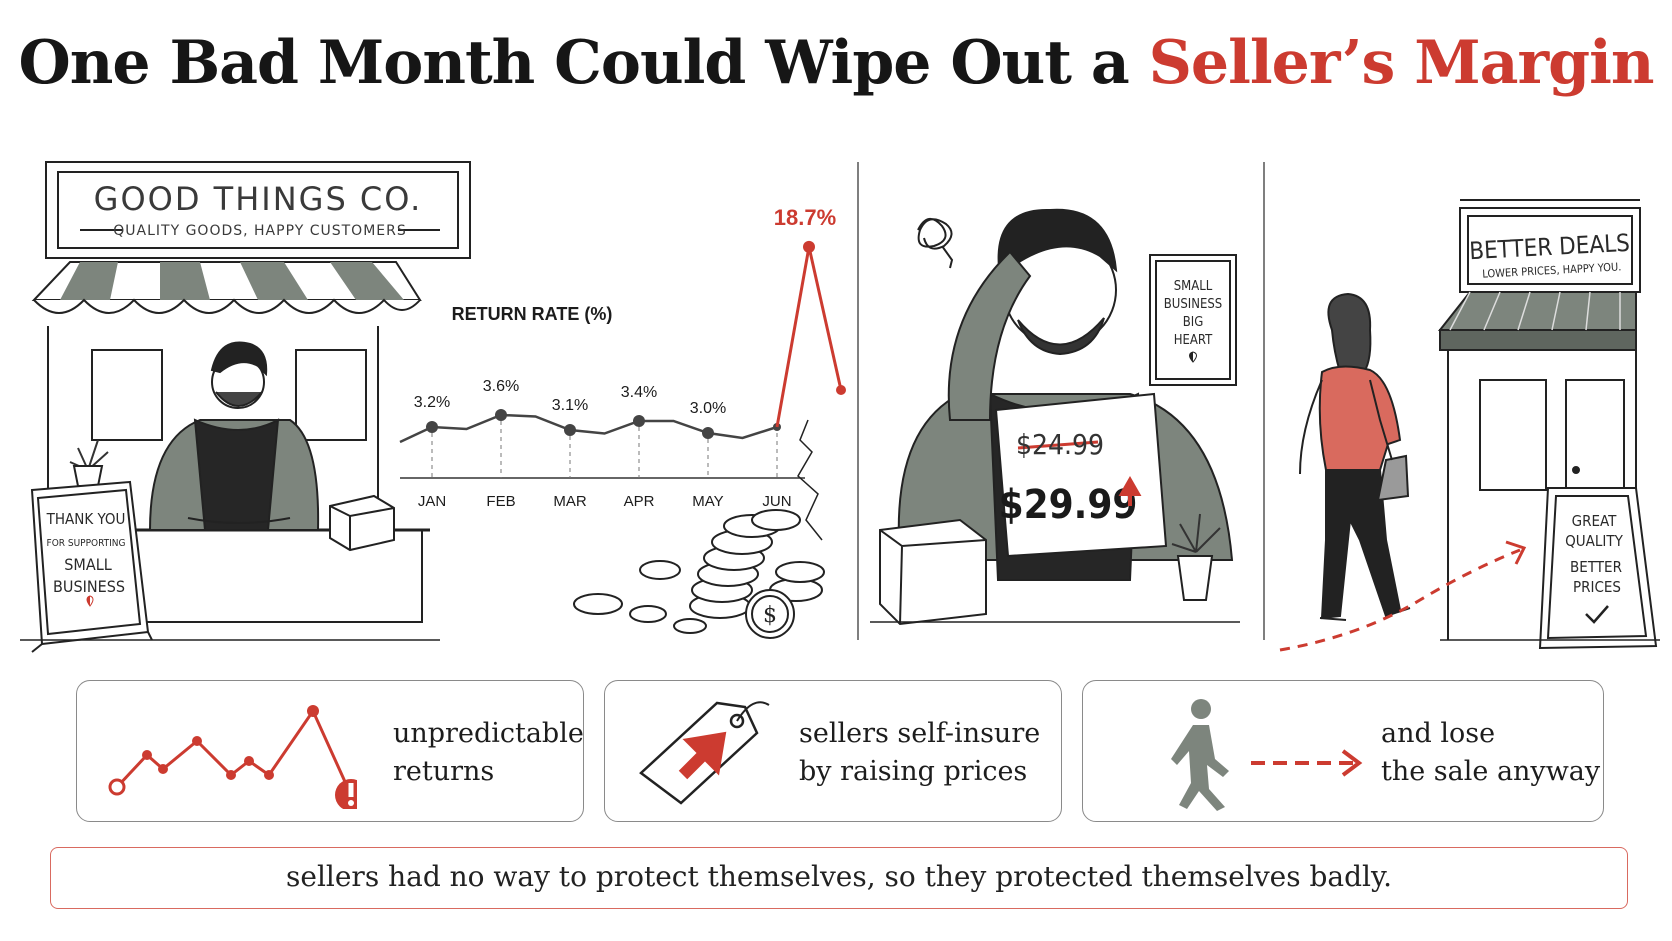  Describe the element at coordinates (432, 402) in the screenshot. I see `data-label-jan: 3.2%` at that location.